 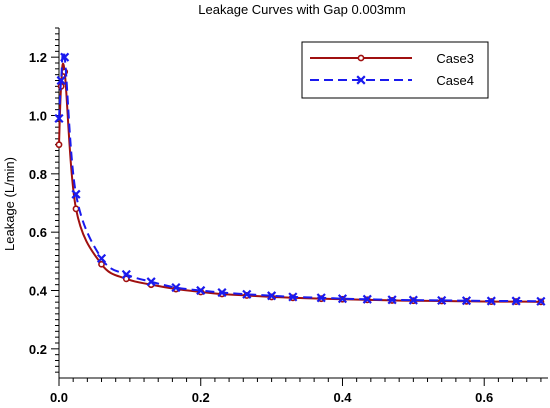 What do you see at coordinates (38, 57) in the screenshot?
I see `y-tick-label: 1.2` at bounding box center [38, 57].